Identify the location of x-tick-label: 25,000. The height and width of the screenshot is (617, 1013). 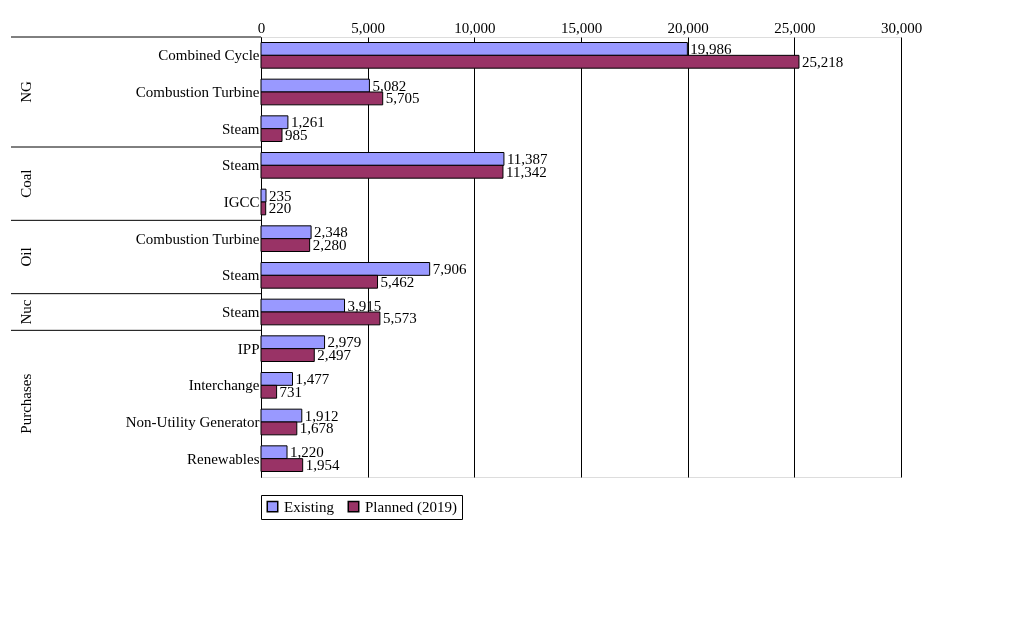
(795, 27).